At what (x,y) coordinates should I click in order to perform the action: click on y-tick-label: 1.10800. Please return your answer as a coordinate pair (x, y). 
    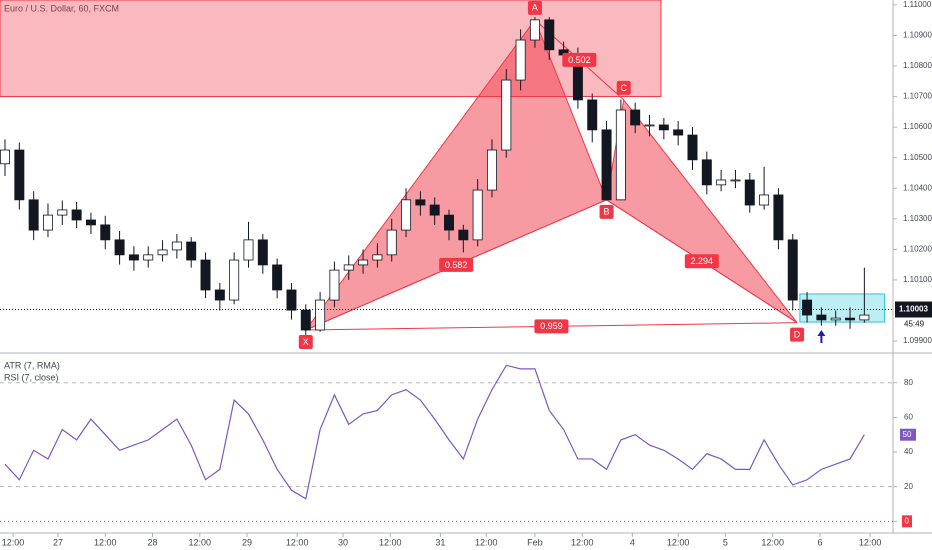
    Looking at the image, I should click on (917, 65).